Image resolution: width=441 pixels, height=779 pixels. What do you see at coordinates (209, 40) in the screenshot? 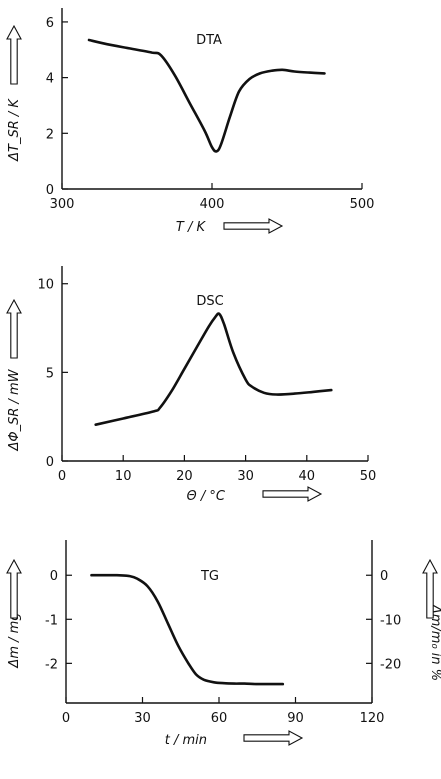
I see `chart-title: DTA` at bounding box center [209, 40].